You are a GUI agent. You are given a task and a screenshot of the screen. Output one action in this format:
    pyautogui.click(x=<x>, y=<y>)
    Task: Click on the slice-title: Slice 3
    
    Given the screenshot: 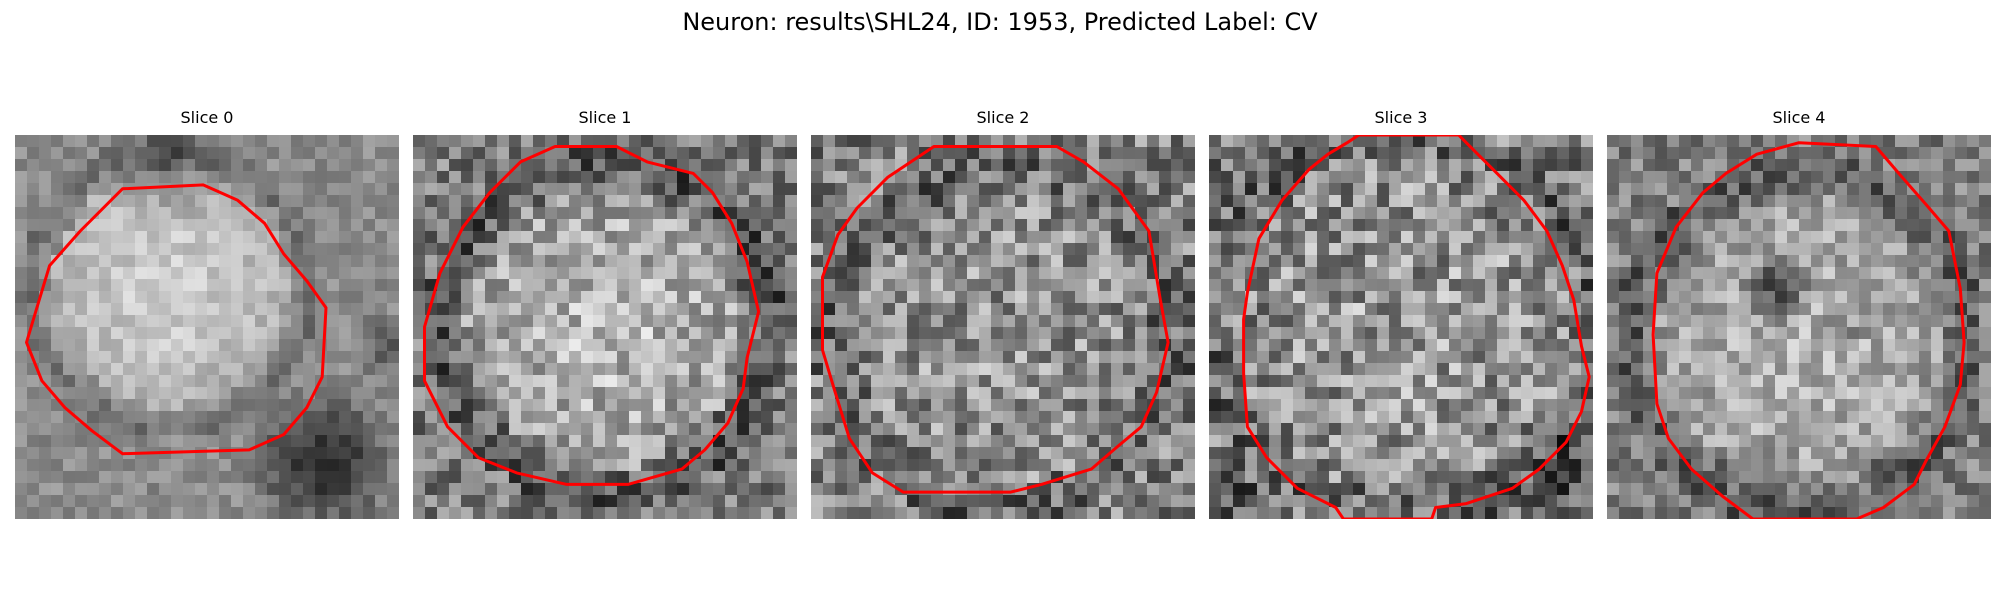 What is the action you would take?
    pyautogui.click(x=1401, y=117)
    